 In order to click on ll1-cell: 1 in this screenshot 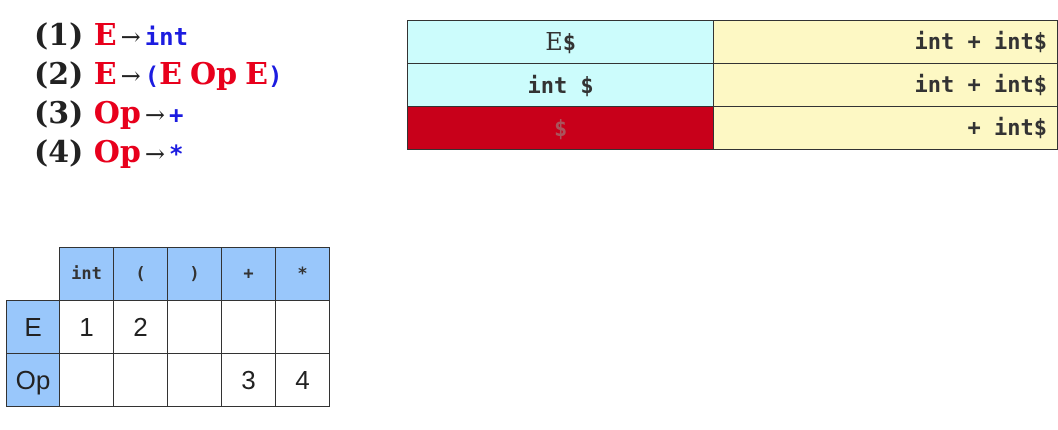, I will do `click(86, 327)`.